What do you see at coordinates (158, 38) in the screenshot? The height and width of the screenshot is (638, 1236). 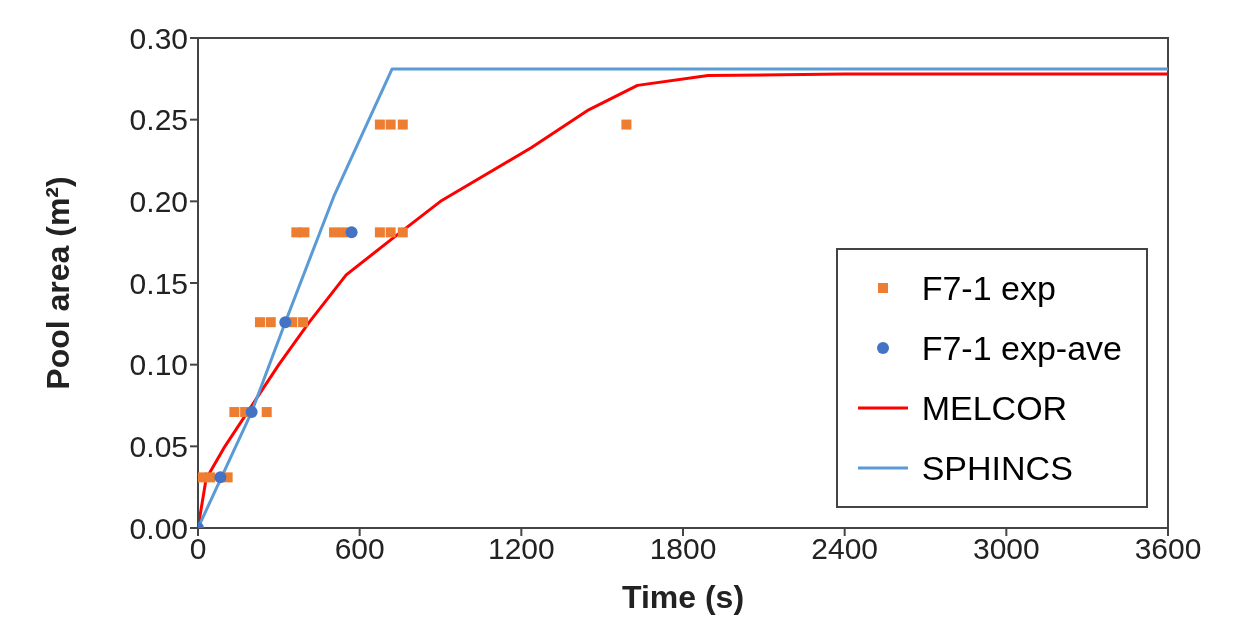 I see `y-tick-label: 0.30` at bounding box center [158, 38].